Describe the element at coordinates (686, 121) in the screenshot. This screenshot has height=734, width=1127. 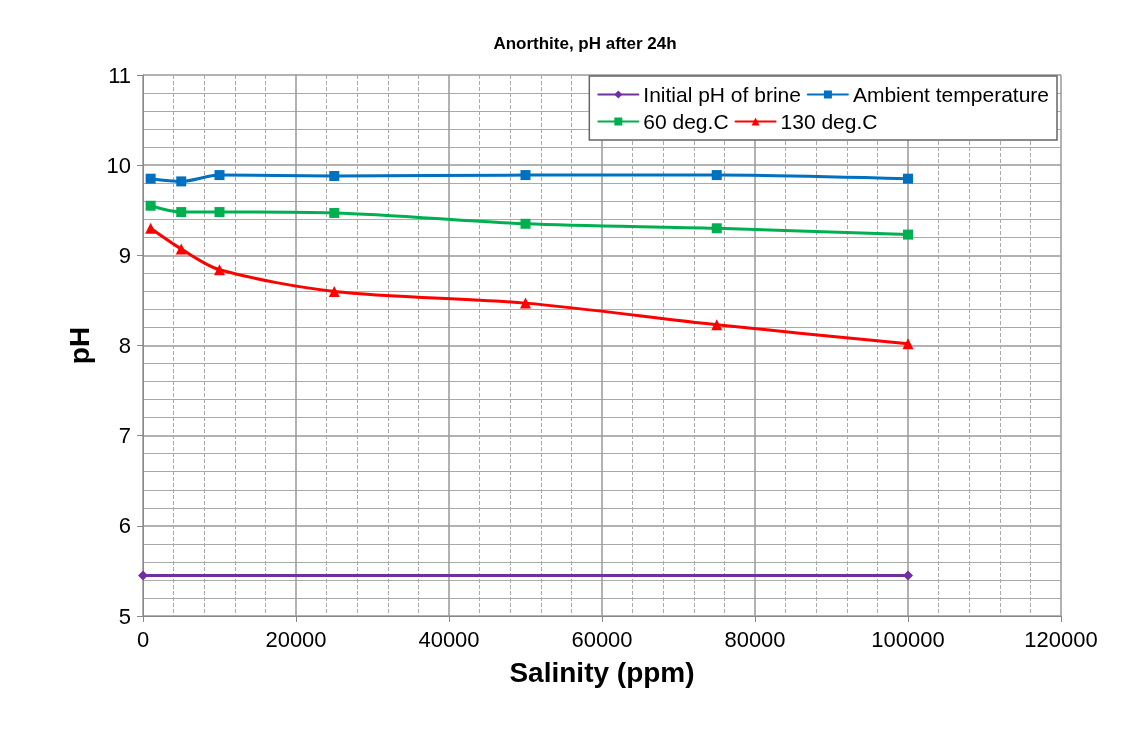
I see `legend-label: 60 deg.C` at that location.